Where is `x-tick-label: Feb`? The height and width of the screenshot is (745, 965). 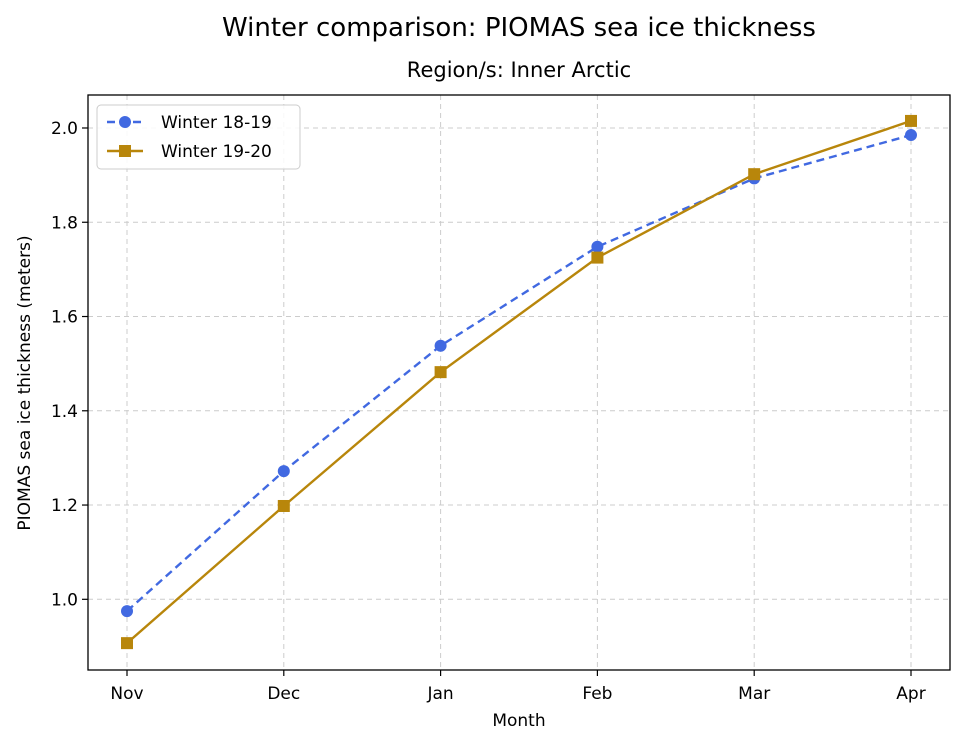
x-tick-label: Feb is located at coordinates (597, 694).